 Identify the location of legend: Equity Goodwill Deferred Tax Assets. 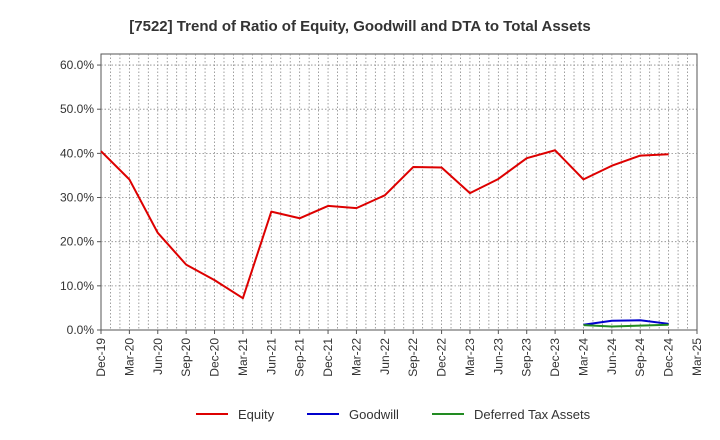
(393, 414).